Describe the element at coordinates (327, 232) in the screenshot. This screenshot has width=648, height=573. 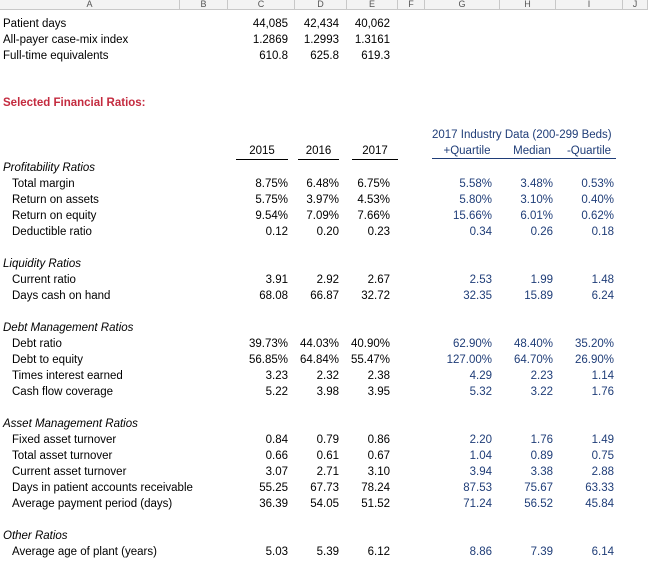
I see `ratio-value: 0.20` at that location.